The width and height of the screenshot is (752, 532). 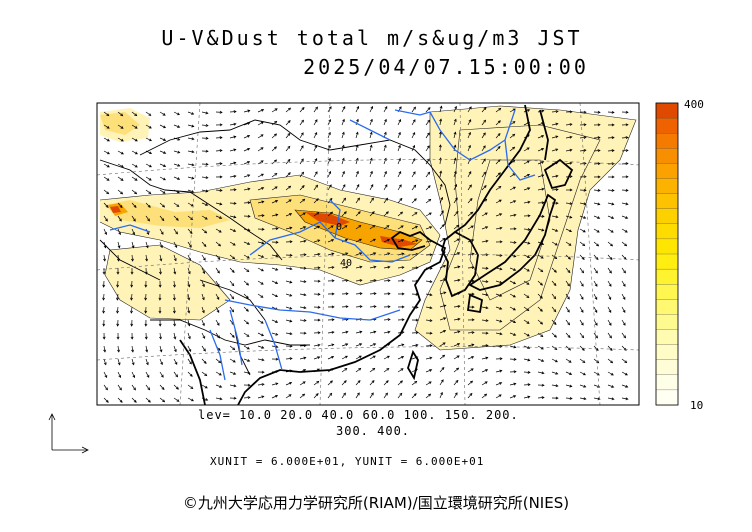 What do you see at coordinates (372, 38) in the screenshot?
I see `map-title: U-V&Dust total m/s&ug/m3 JST` at bounding box center [372, 38].